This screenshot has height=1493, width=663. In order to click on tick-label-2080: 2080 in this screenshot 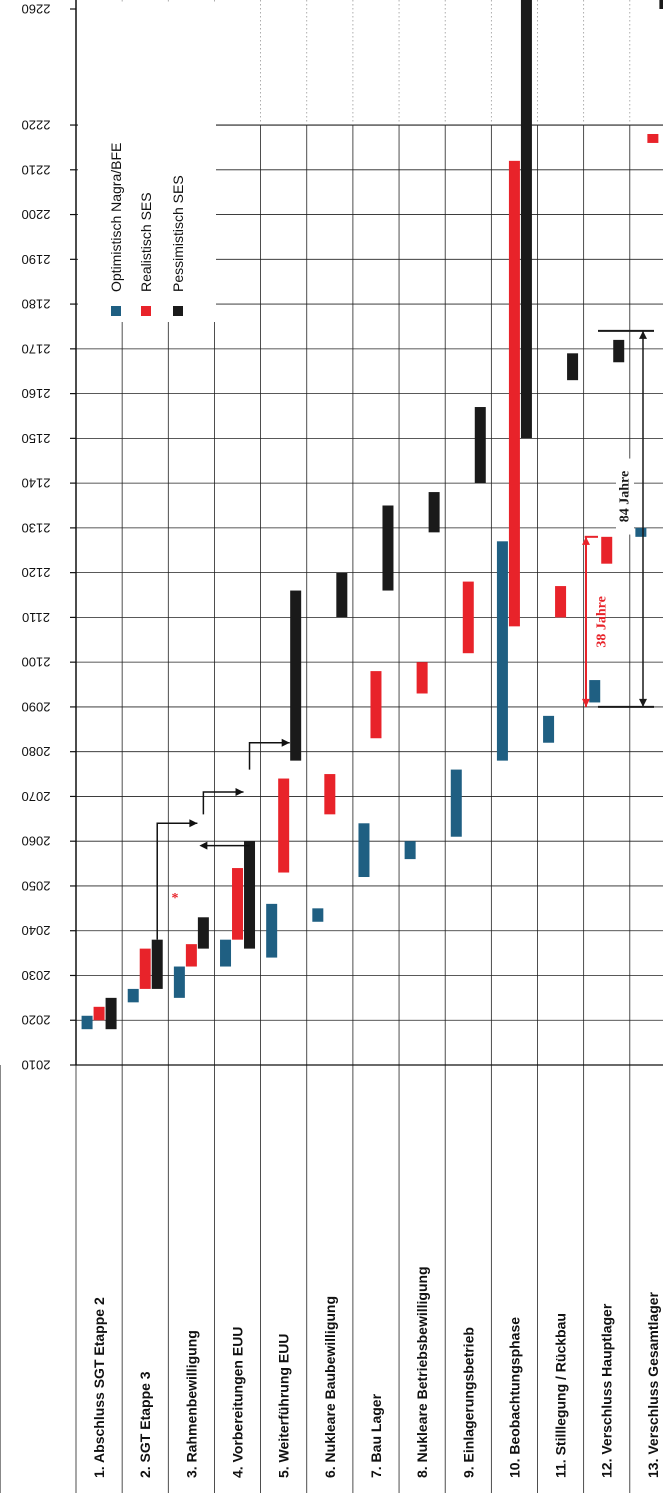, I will do `click(36, 751)`.